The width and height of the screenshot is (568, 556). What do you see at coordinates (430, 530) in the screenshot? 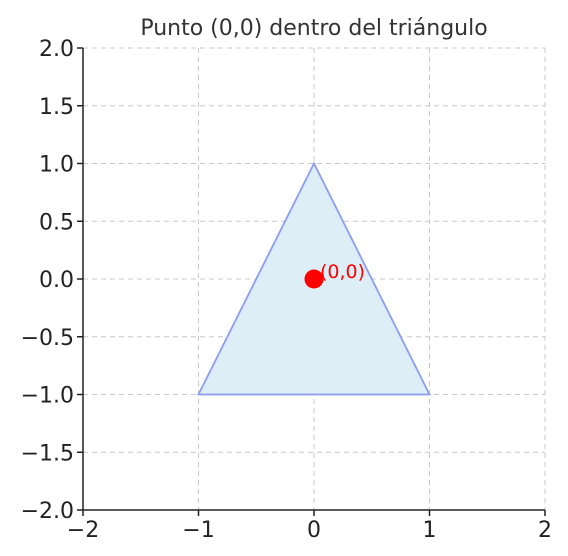
I see `x-tick-label: 1` at bounding box center [430, 530].